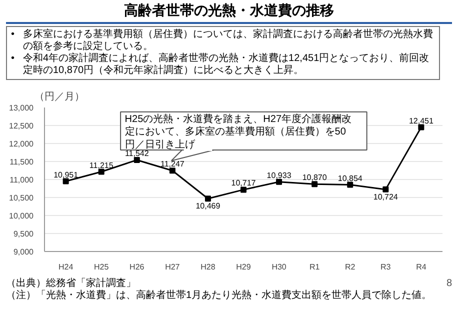 The height and width of the screenshot is (320, 462). I want to click on y-tick-label: 13,000, so click(21, 108).